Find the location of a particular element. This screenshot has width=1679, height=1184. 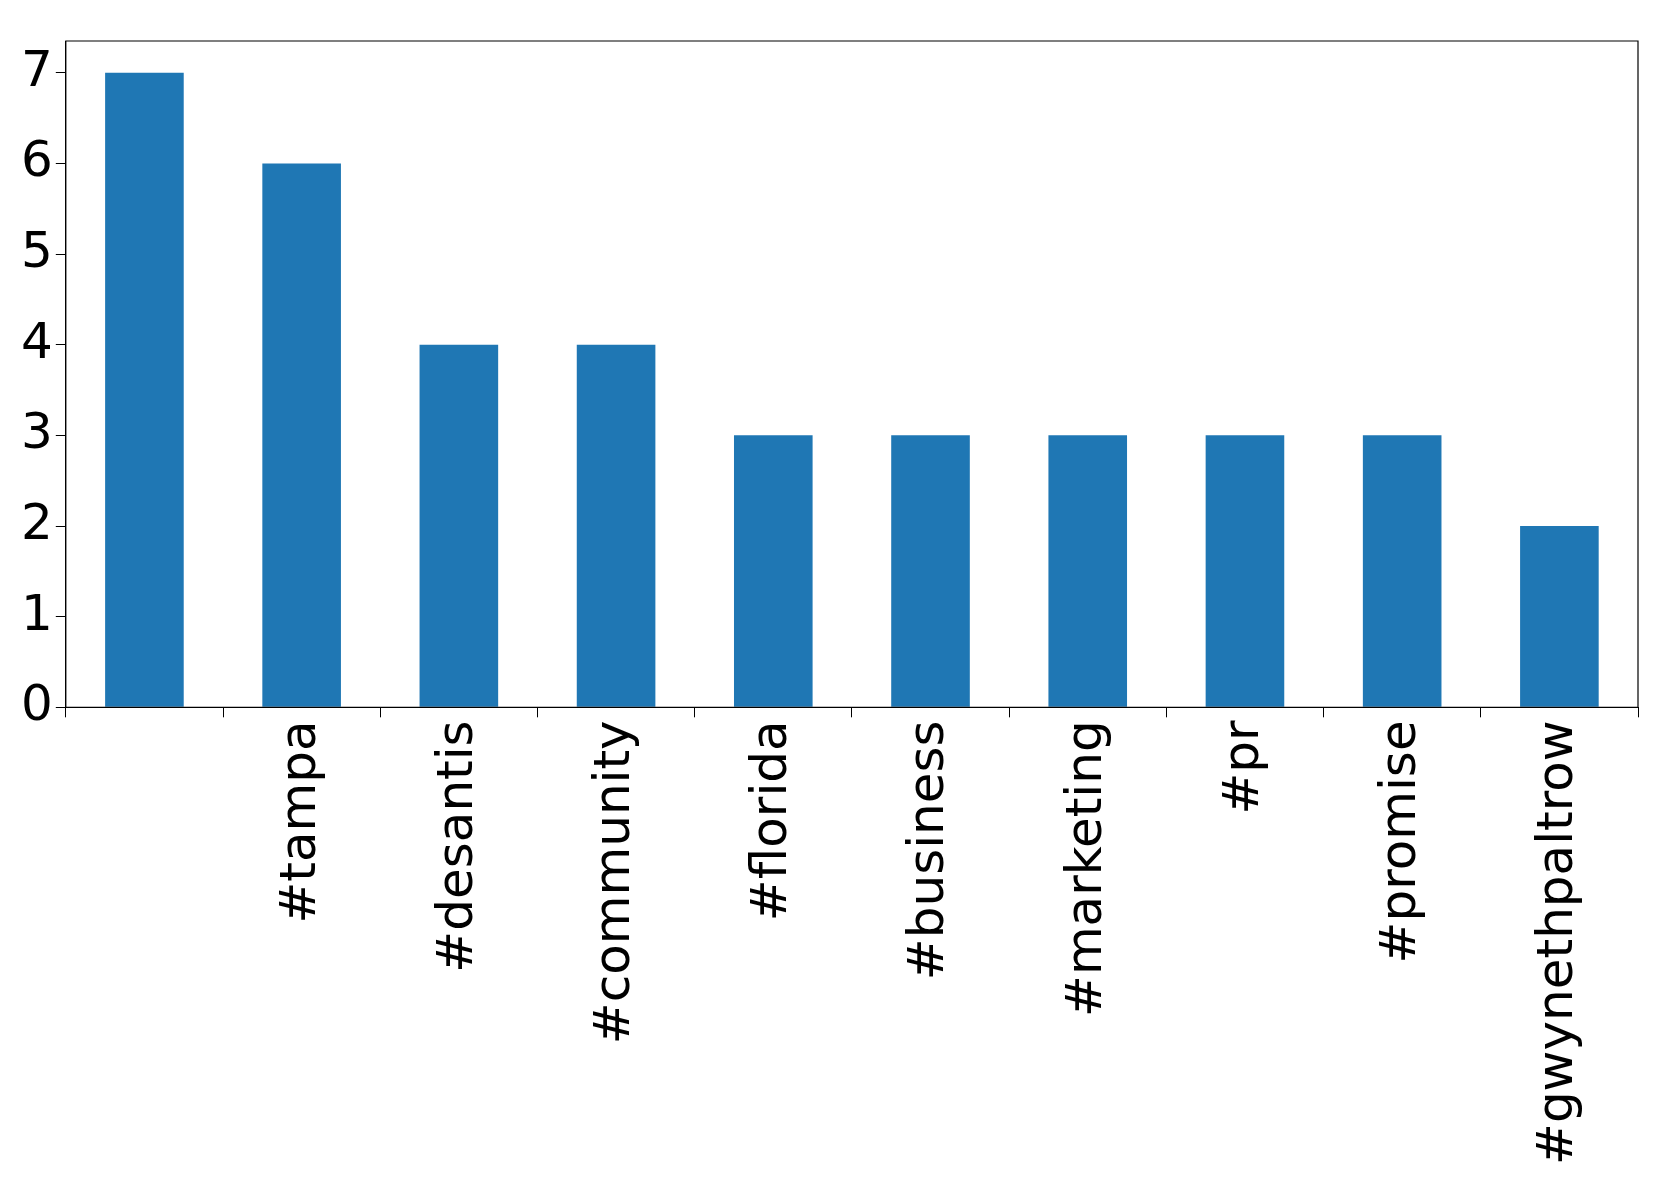

x-tick-label: #gwynethpaltrow is located at coordinates (1555, 943).